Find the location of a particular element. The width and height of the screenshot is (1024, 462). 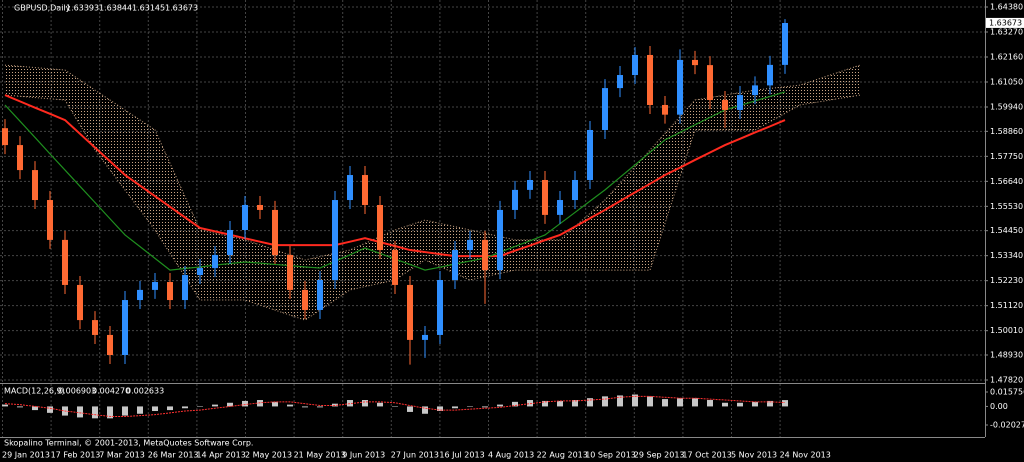

last-price-box is located at coordinates (1005, 22).